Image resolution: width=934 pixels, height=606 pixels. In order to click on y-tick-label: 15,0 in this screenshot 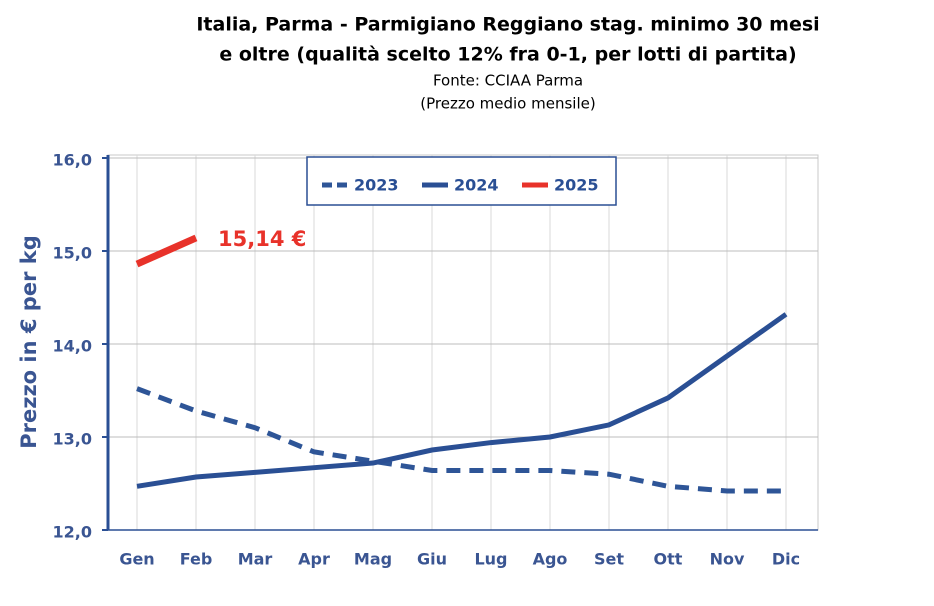, I will do `click(72, 253)`.